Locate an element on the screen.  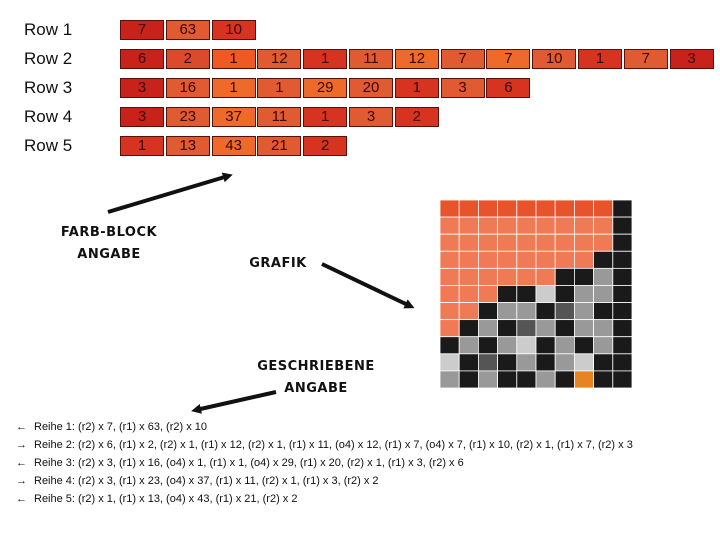
color-block: 16 is located at coordinates (187, 88).